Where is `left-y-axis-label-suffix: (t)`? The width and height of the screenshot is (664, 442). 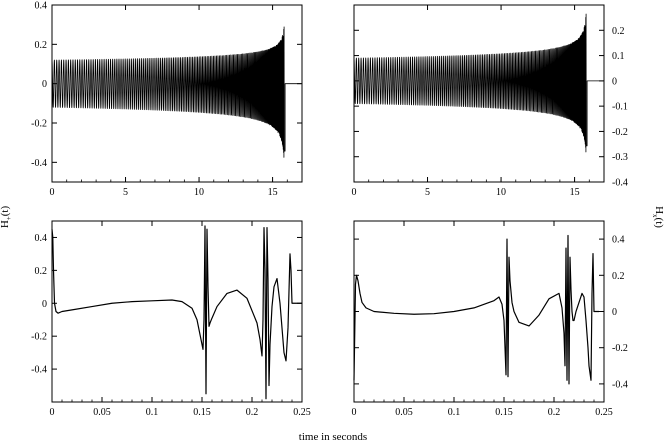
left-y-axis-label-suffix: (t) is located at coordinates (5, 211).